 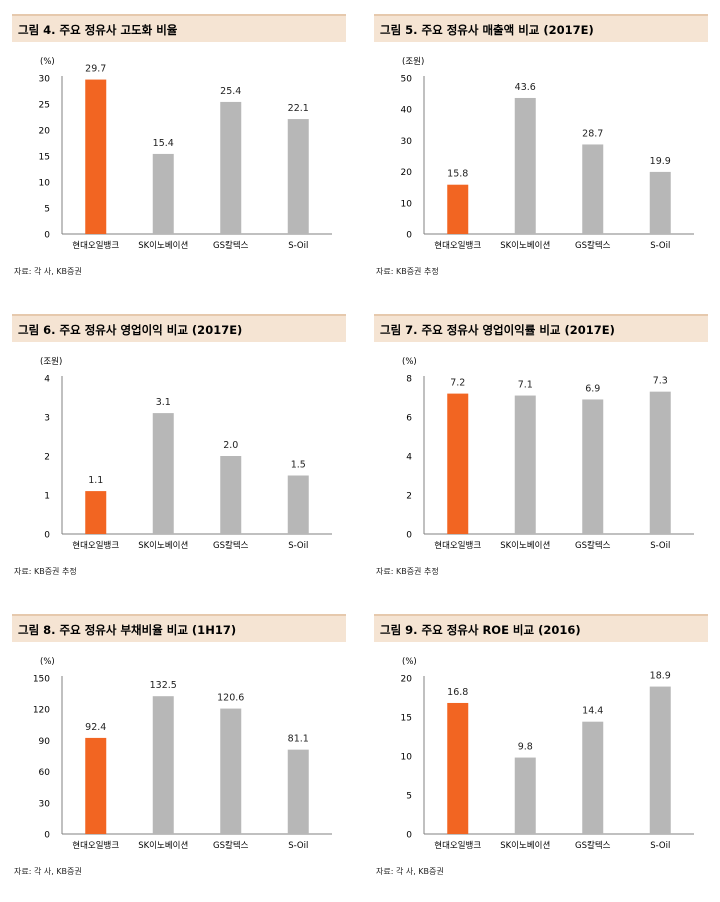 What do you see at coordinates (298, 465) in the screenshot?
I see `data-label: 1.5` at bounding box center [298, 465].